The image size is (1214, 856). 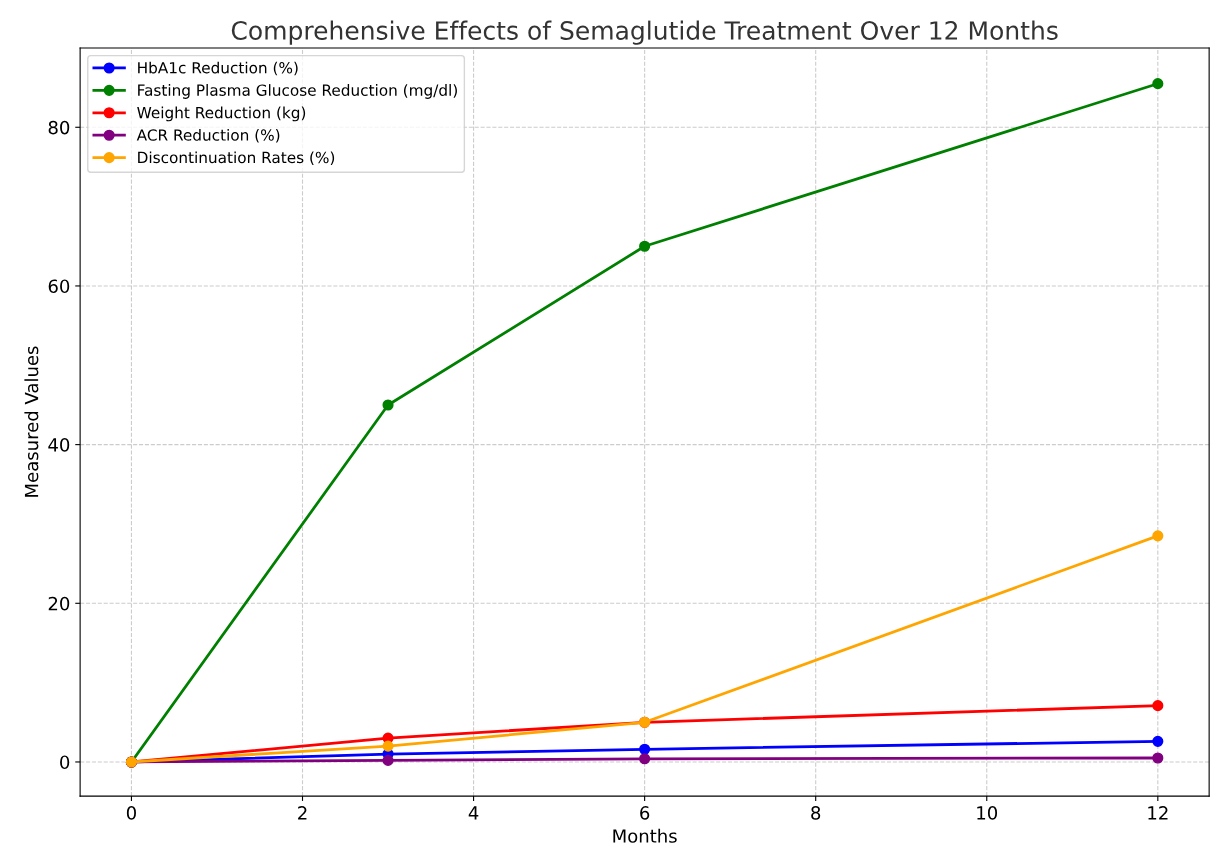 I want to click on legend-label: Weight Reduction (kg), so click(x=221, y=114).